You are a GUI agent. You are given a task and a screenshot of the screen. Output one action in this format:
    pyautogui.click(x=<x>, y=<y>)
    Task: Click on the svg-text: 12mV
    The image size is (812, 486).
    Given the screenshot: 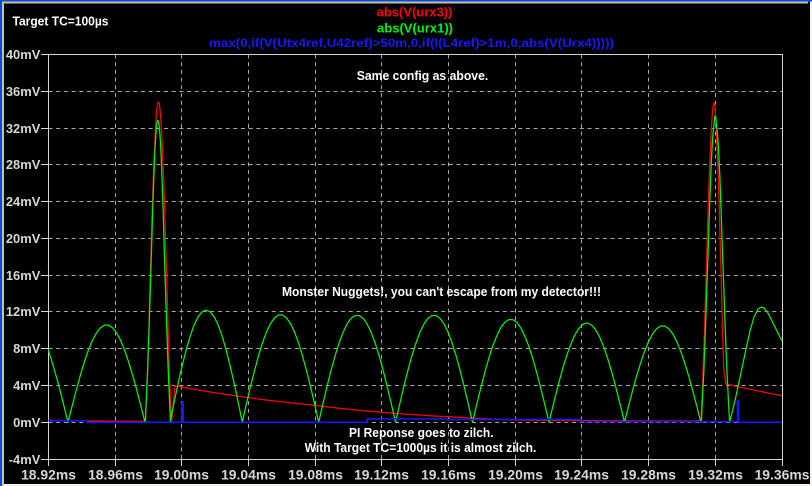 What is the action you would take?
    pyautogui.click(x=23, y=311)
    